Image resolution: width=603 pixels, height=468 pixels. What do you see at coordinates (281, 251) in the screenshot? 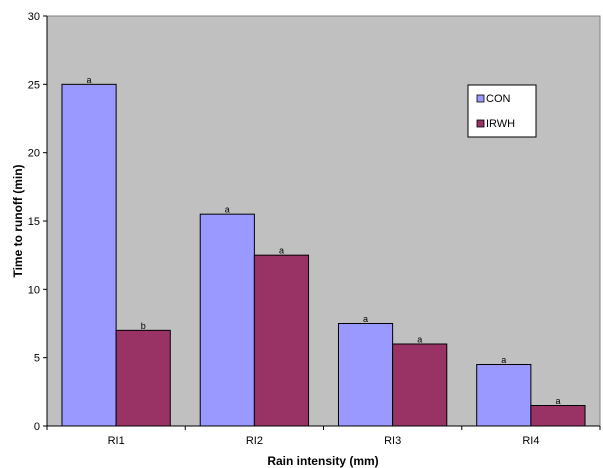
I see `data-label-irwh-ri2: a` at bounding box center [281, 251].